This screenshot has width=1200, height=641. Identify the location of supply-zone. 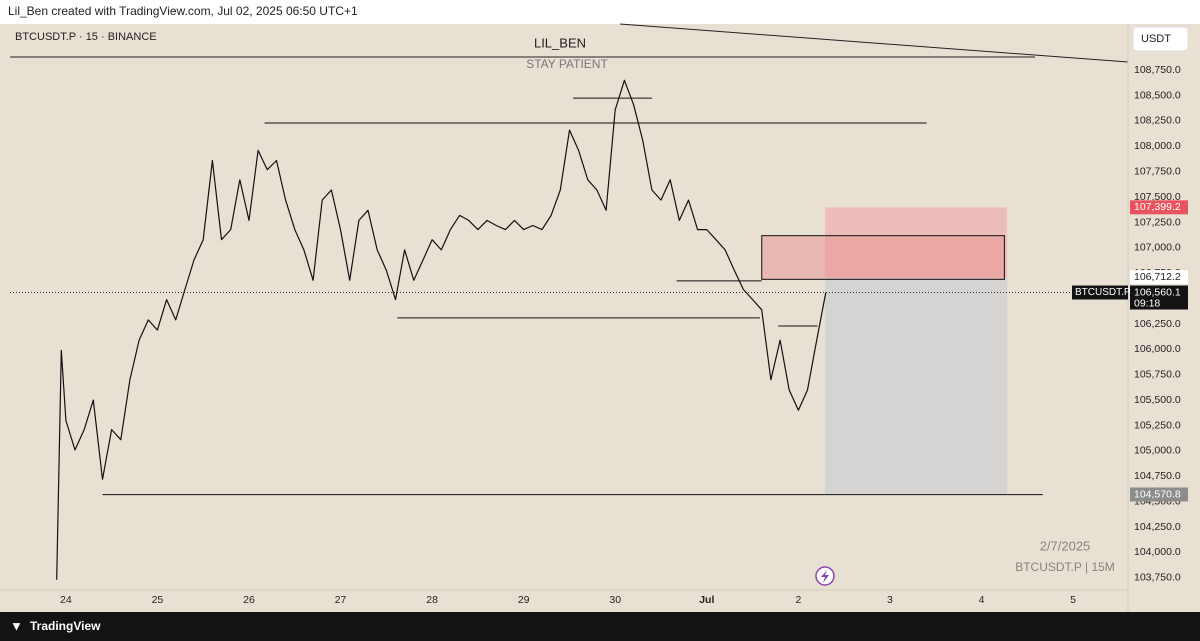
(883, 257).